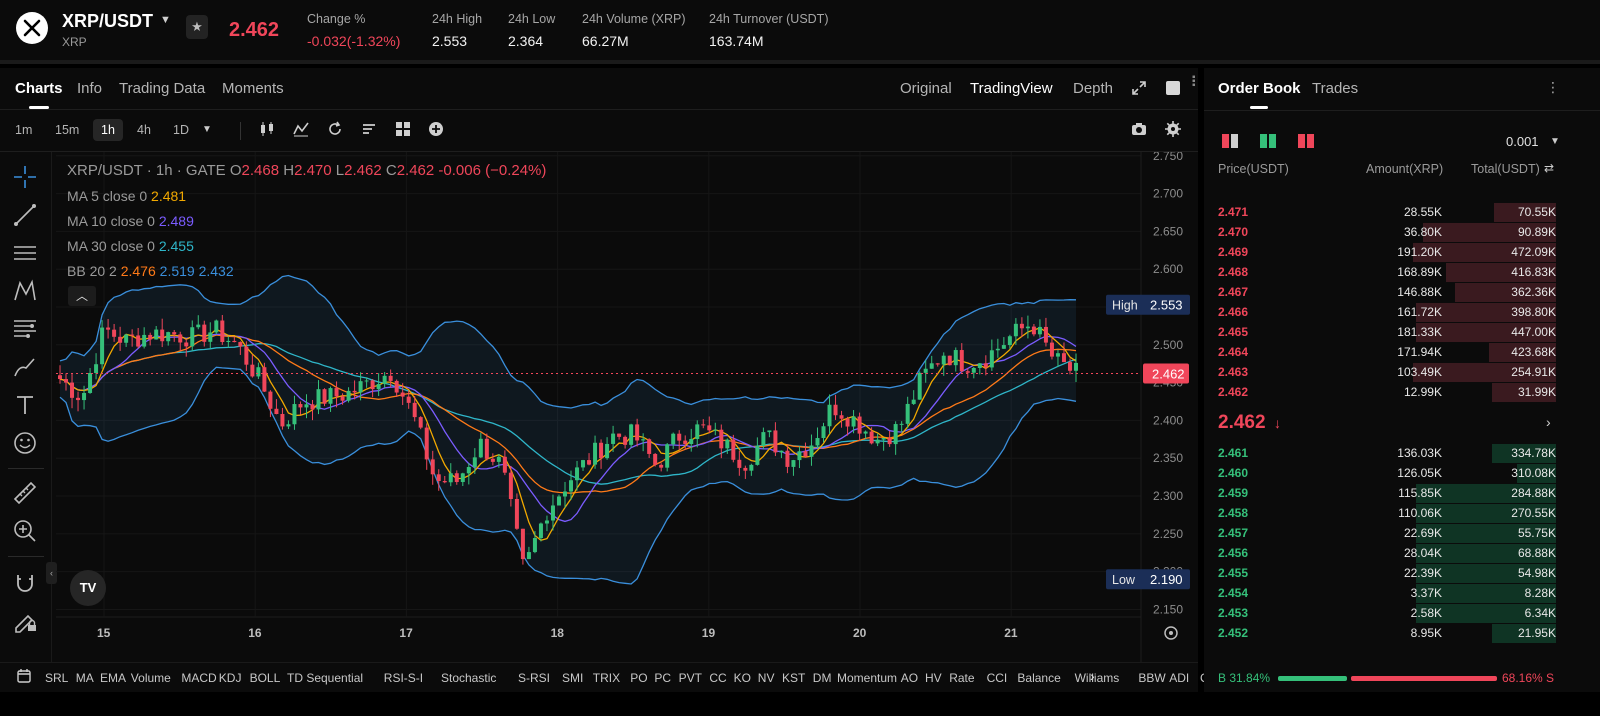  Describe the element at coordinates (933, 678) in the screenshot. I see `indicator-23: HV` at that location.